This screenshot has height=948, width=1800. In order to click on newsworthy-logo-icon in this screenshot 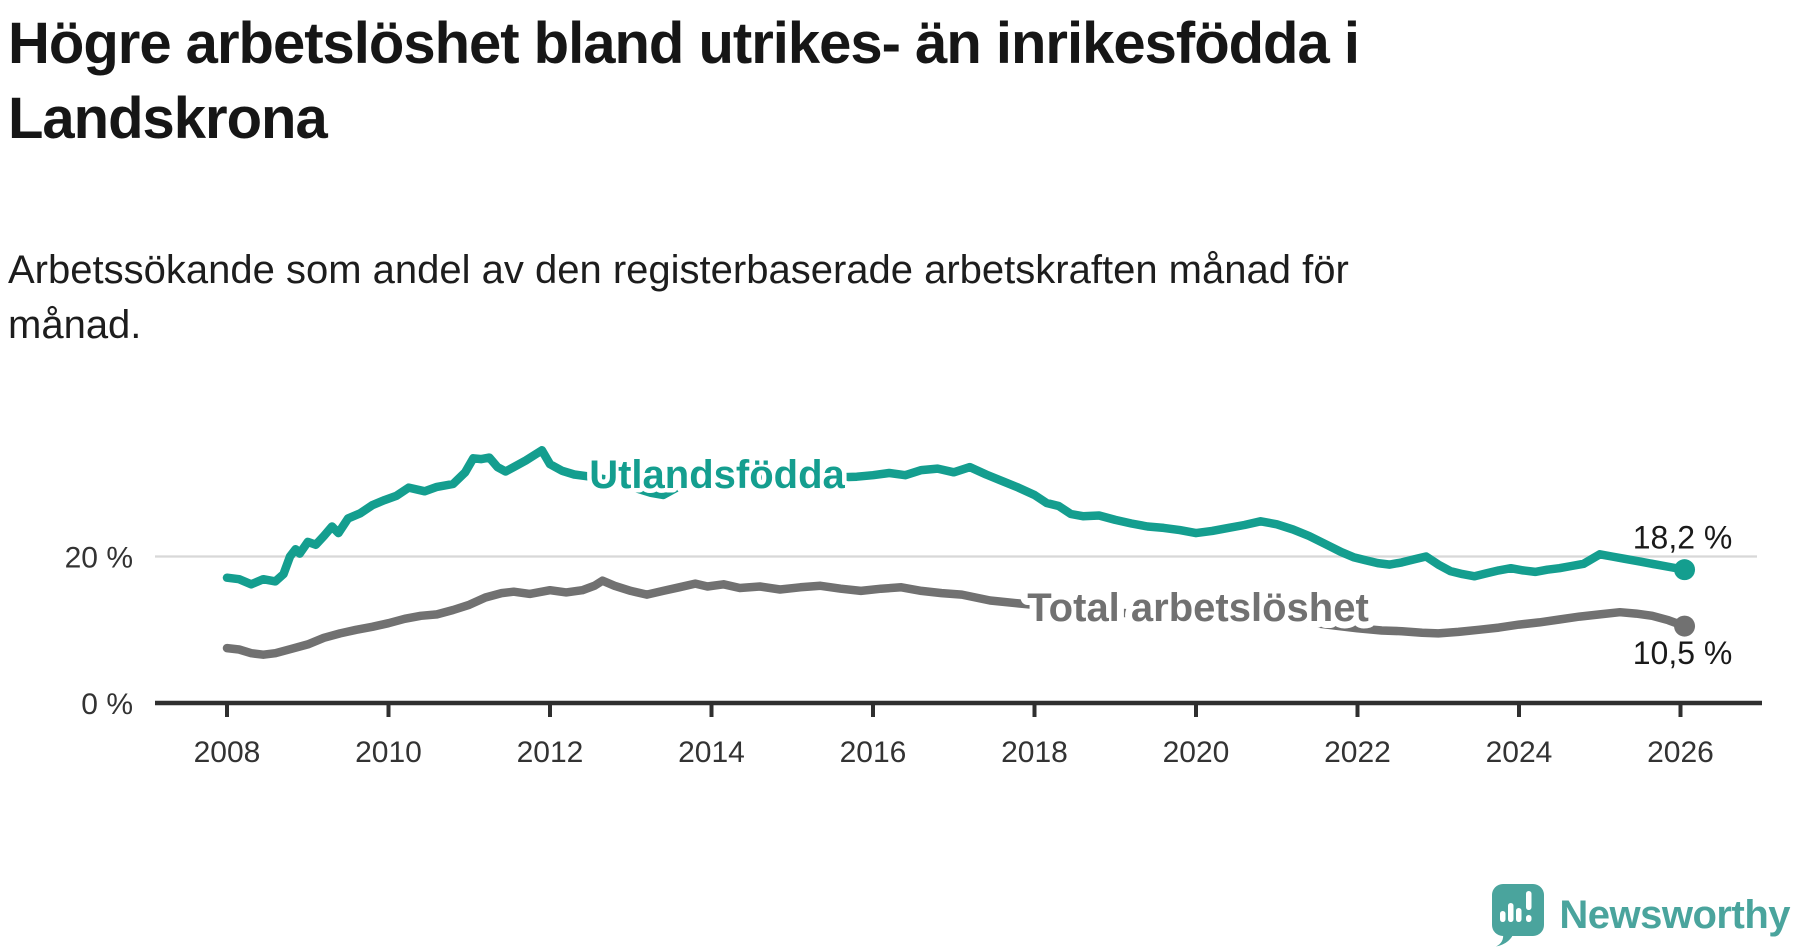, I will do `click(1518, 915)`.